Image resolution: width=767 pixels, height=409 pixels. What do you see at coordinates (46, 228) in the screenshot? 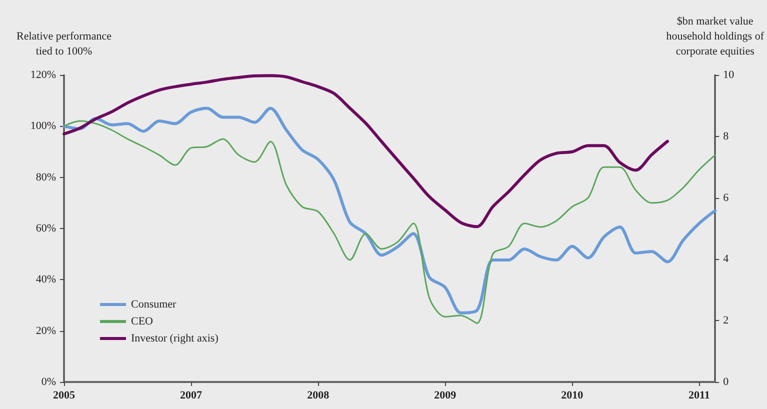
I see `y-tick-label: 60%` at bounding box center [46, 228].